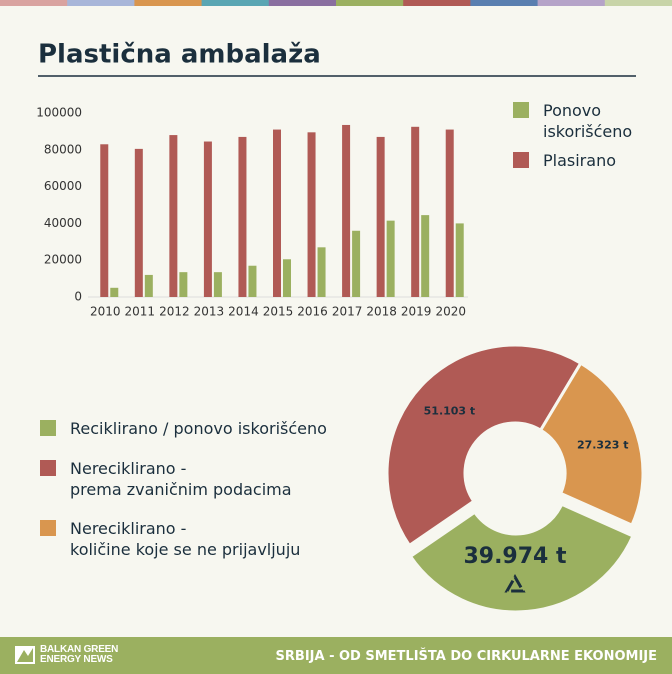  I want to click on x-tick-label: 2019, so click(416, 312).